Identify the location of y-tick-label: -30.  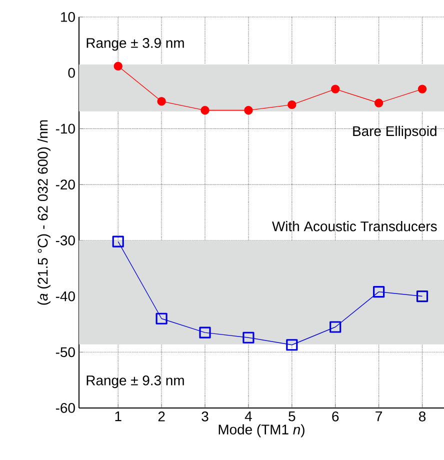
(65, 240).